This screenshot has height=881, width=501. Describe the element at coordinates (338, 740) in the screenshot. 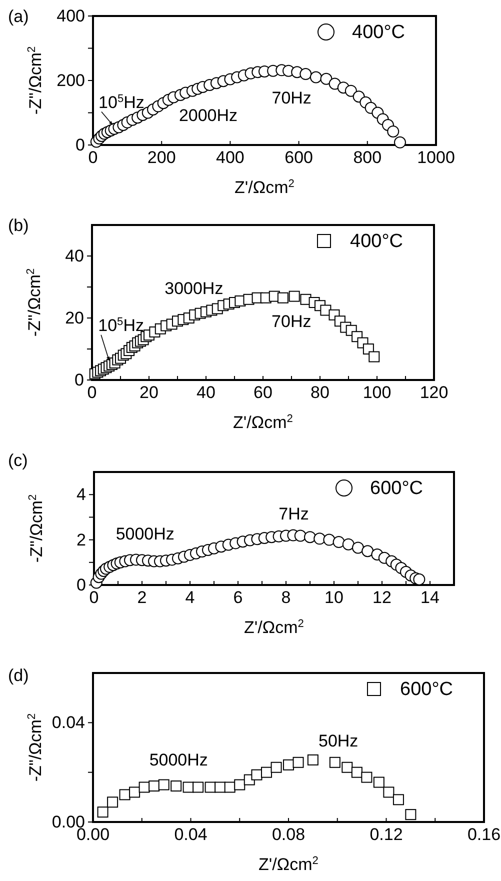

I see `annotation: 50Hz` at that location.